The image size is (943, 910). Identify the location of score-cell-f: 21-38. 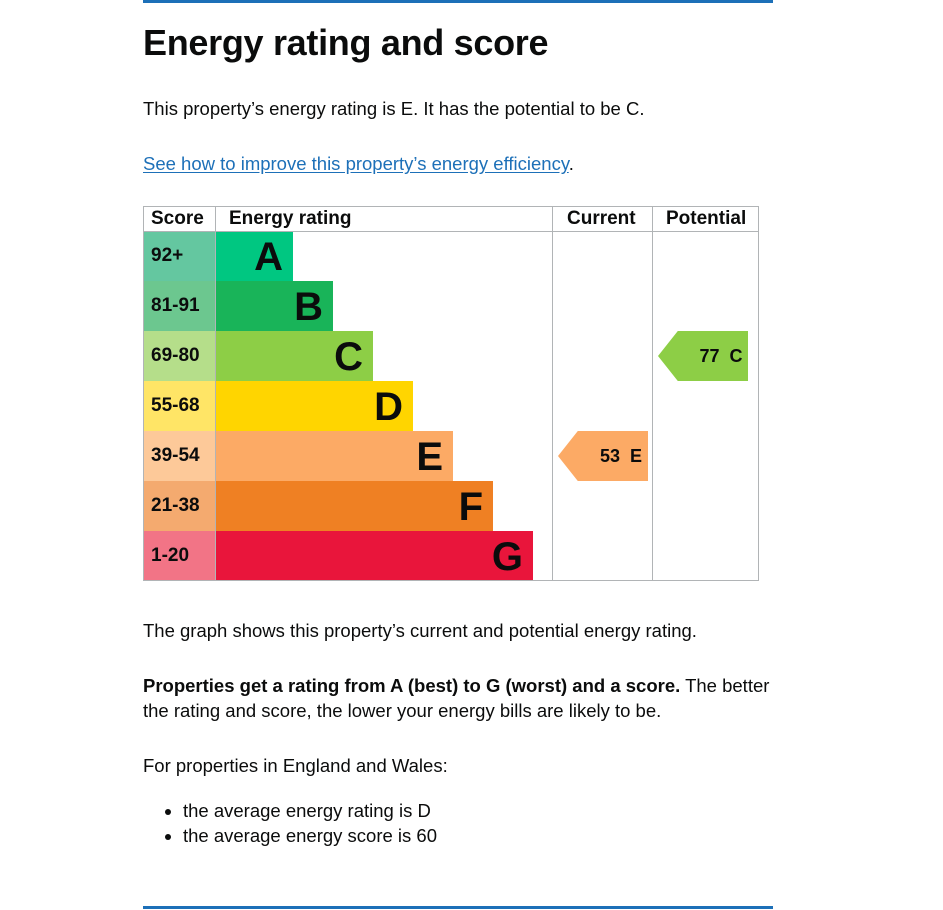
(179, 506).